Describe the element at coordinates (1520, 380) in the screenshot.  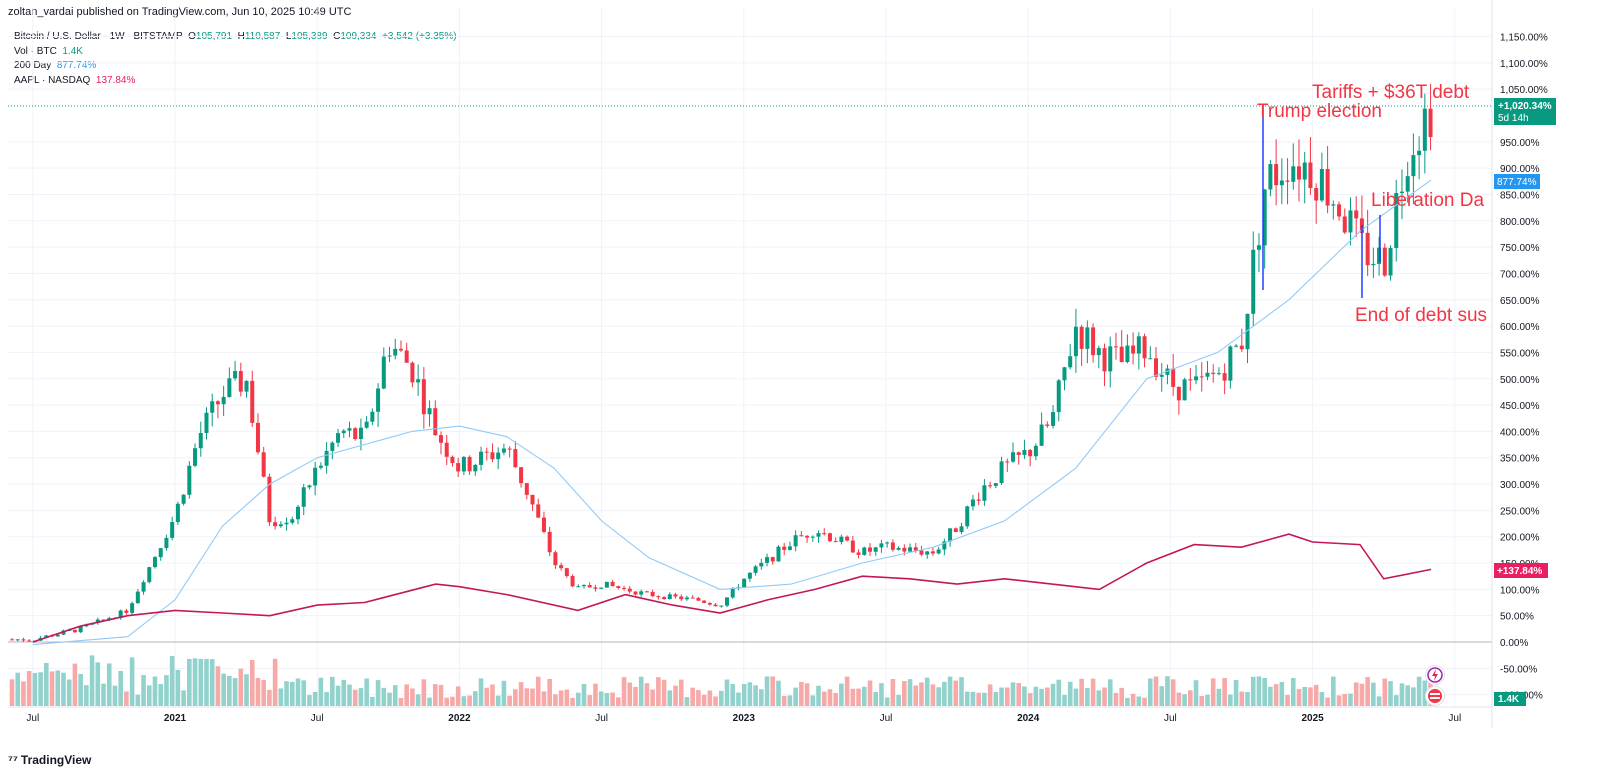
I see `price-tick-label: 500.00%` at that location.